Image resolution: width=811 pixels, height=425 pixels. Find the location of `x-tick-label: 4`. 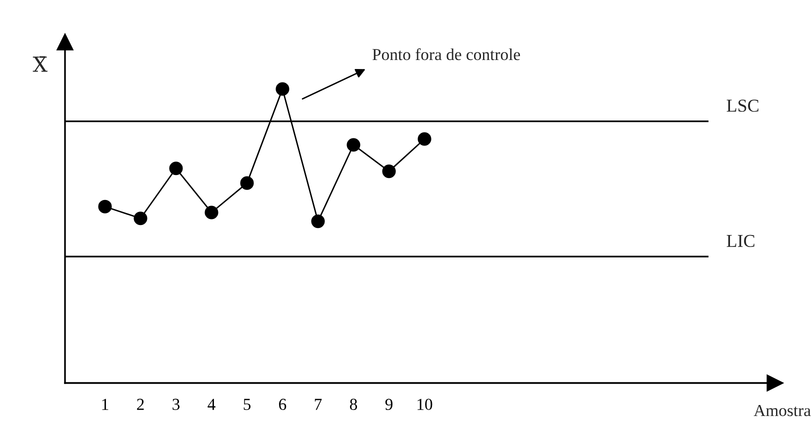

x-tick-label: 4 is located at coordinates (212, 404).